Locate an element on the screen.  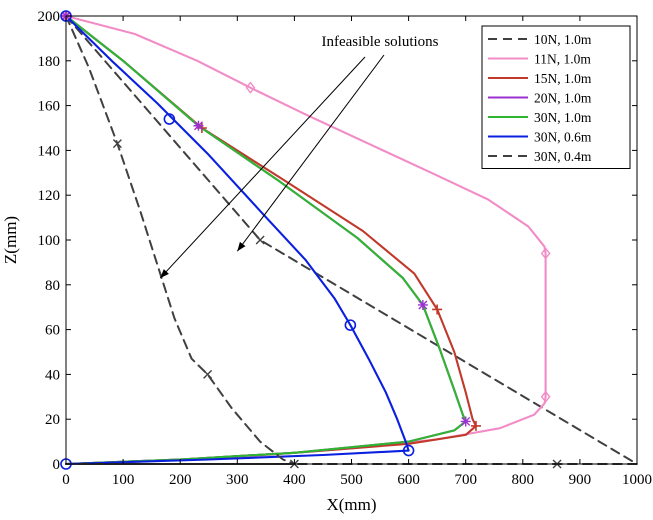
x-tick-label: 0 is located at coordinates (66, 480).